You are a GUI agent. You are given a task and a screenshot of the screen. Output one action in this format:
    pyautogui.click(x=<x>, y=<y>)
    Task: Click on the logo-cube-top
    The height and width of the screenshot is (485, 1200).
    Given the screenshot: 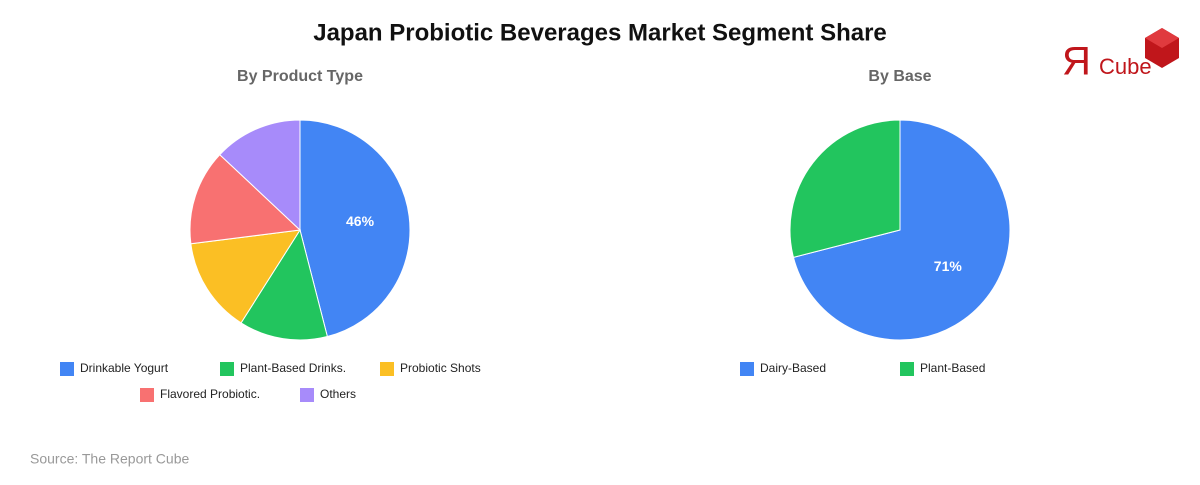 What is the action you would take?
    pyautogui.click(x=1162, y=38)
    